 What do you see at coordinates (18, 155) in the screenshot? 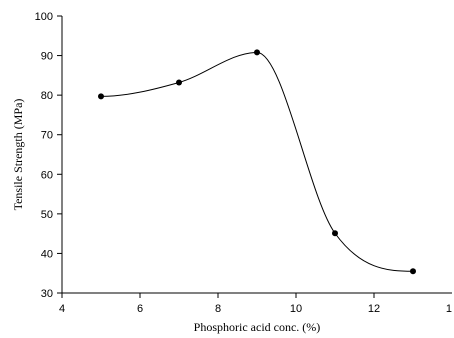
I see `y-axis-title: Tensile Strength (MPa)` at bounding box center [18, 155].